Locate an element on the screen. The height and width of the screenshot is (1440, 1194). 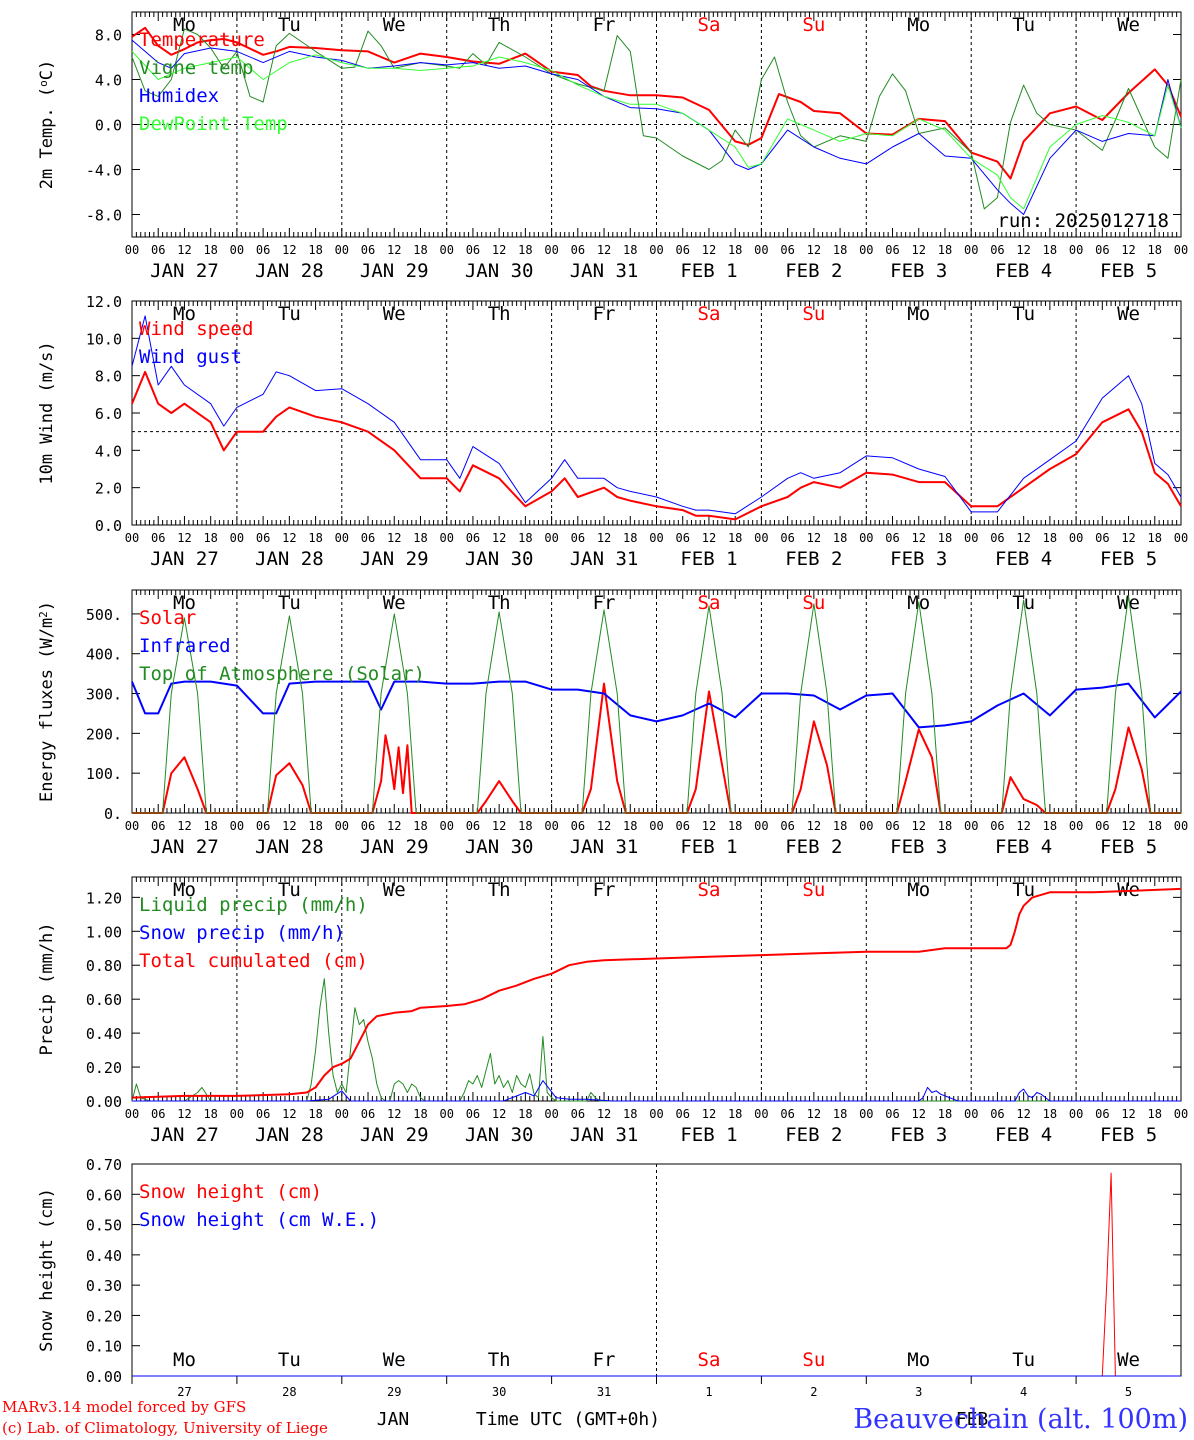
legend-entry: Total cumulated (cm) is located at coordinates (253, 961).